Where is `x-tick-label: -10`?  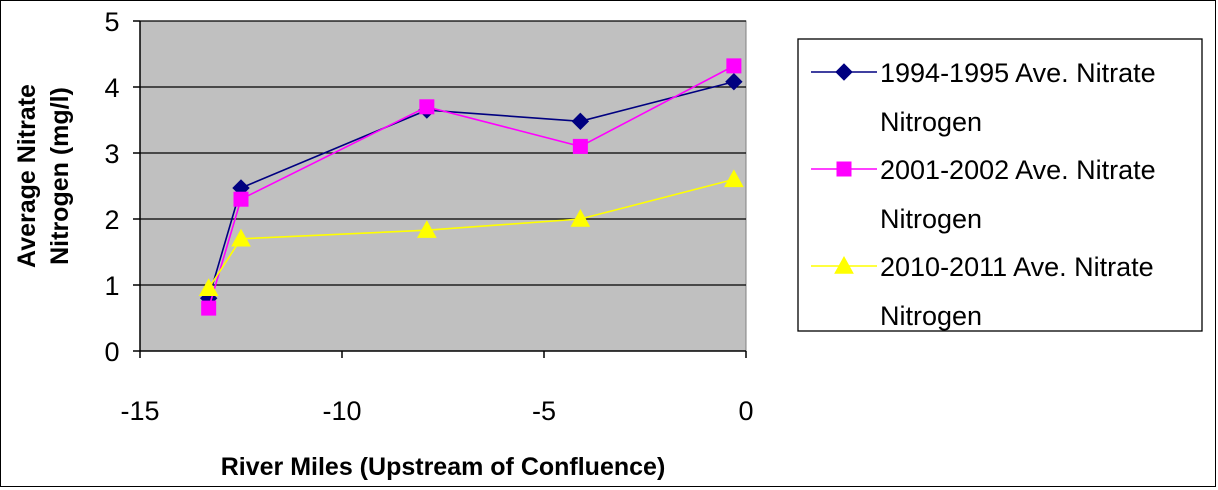 x-tick-label: -10 is located at coordinates (341, 411).